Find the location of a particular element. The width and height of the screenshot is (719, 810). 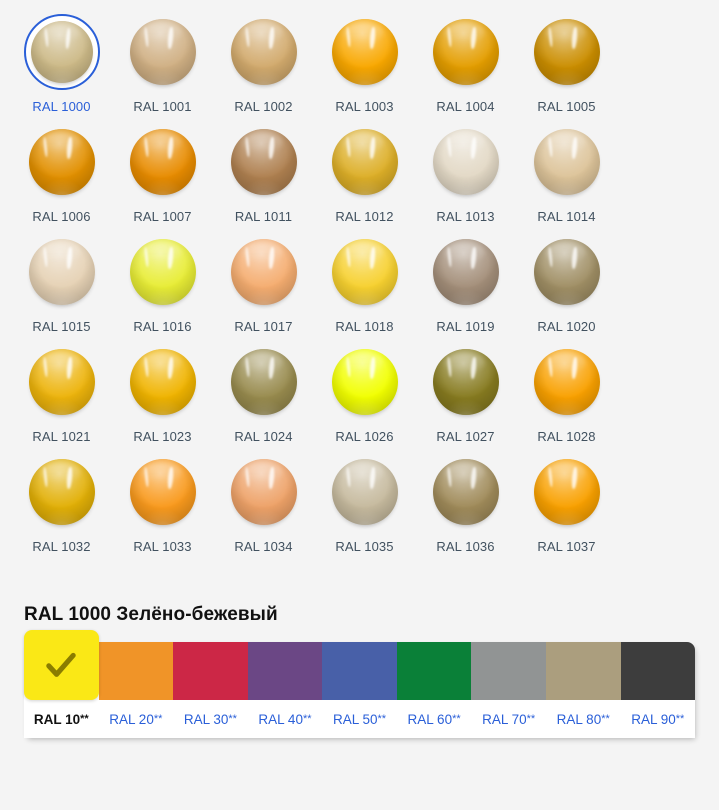

swatch-label: RAL 1033 is located at coordinates (162, 546).